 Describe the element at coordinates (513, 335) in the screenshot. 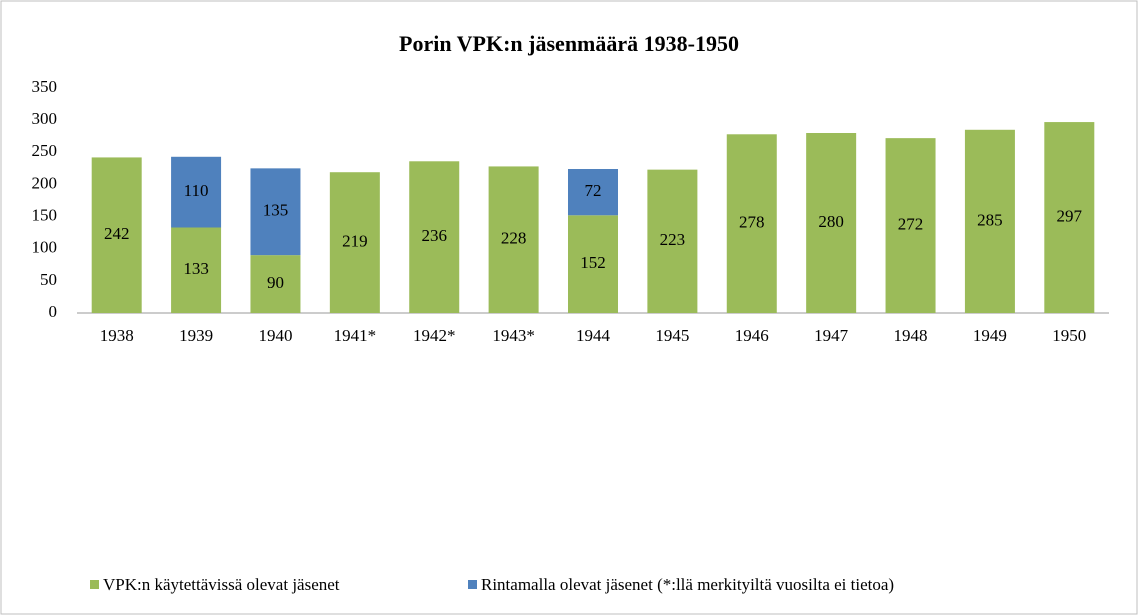

I see `x-tick-label: 1943*` at that location.